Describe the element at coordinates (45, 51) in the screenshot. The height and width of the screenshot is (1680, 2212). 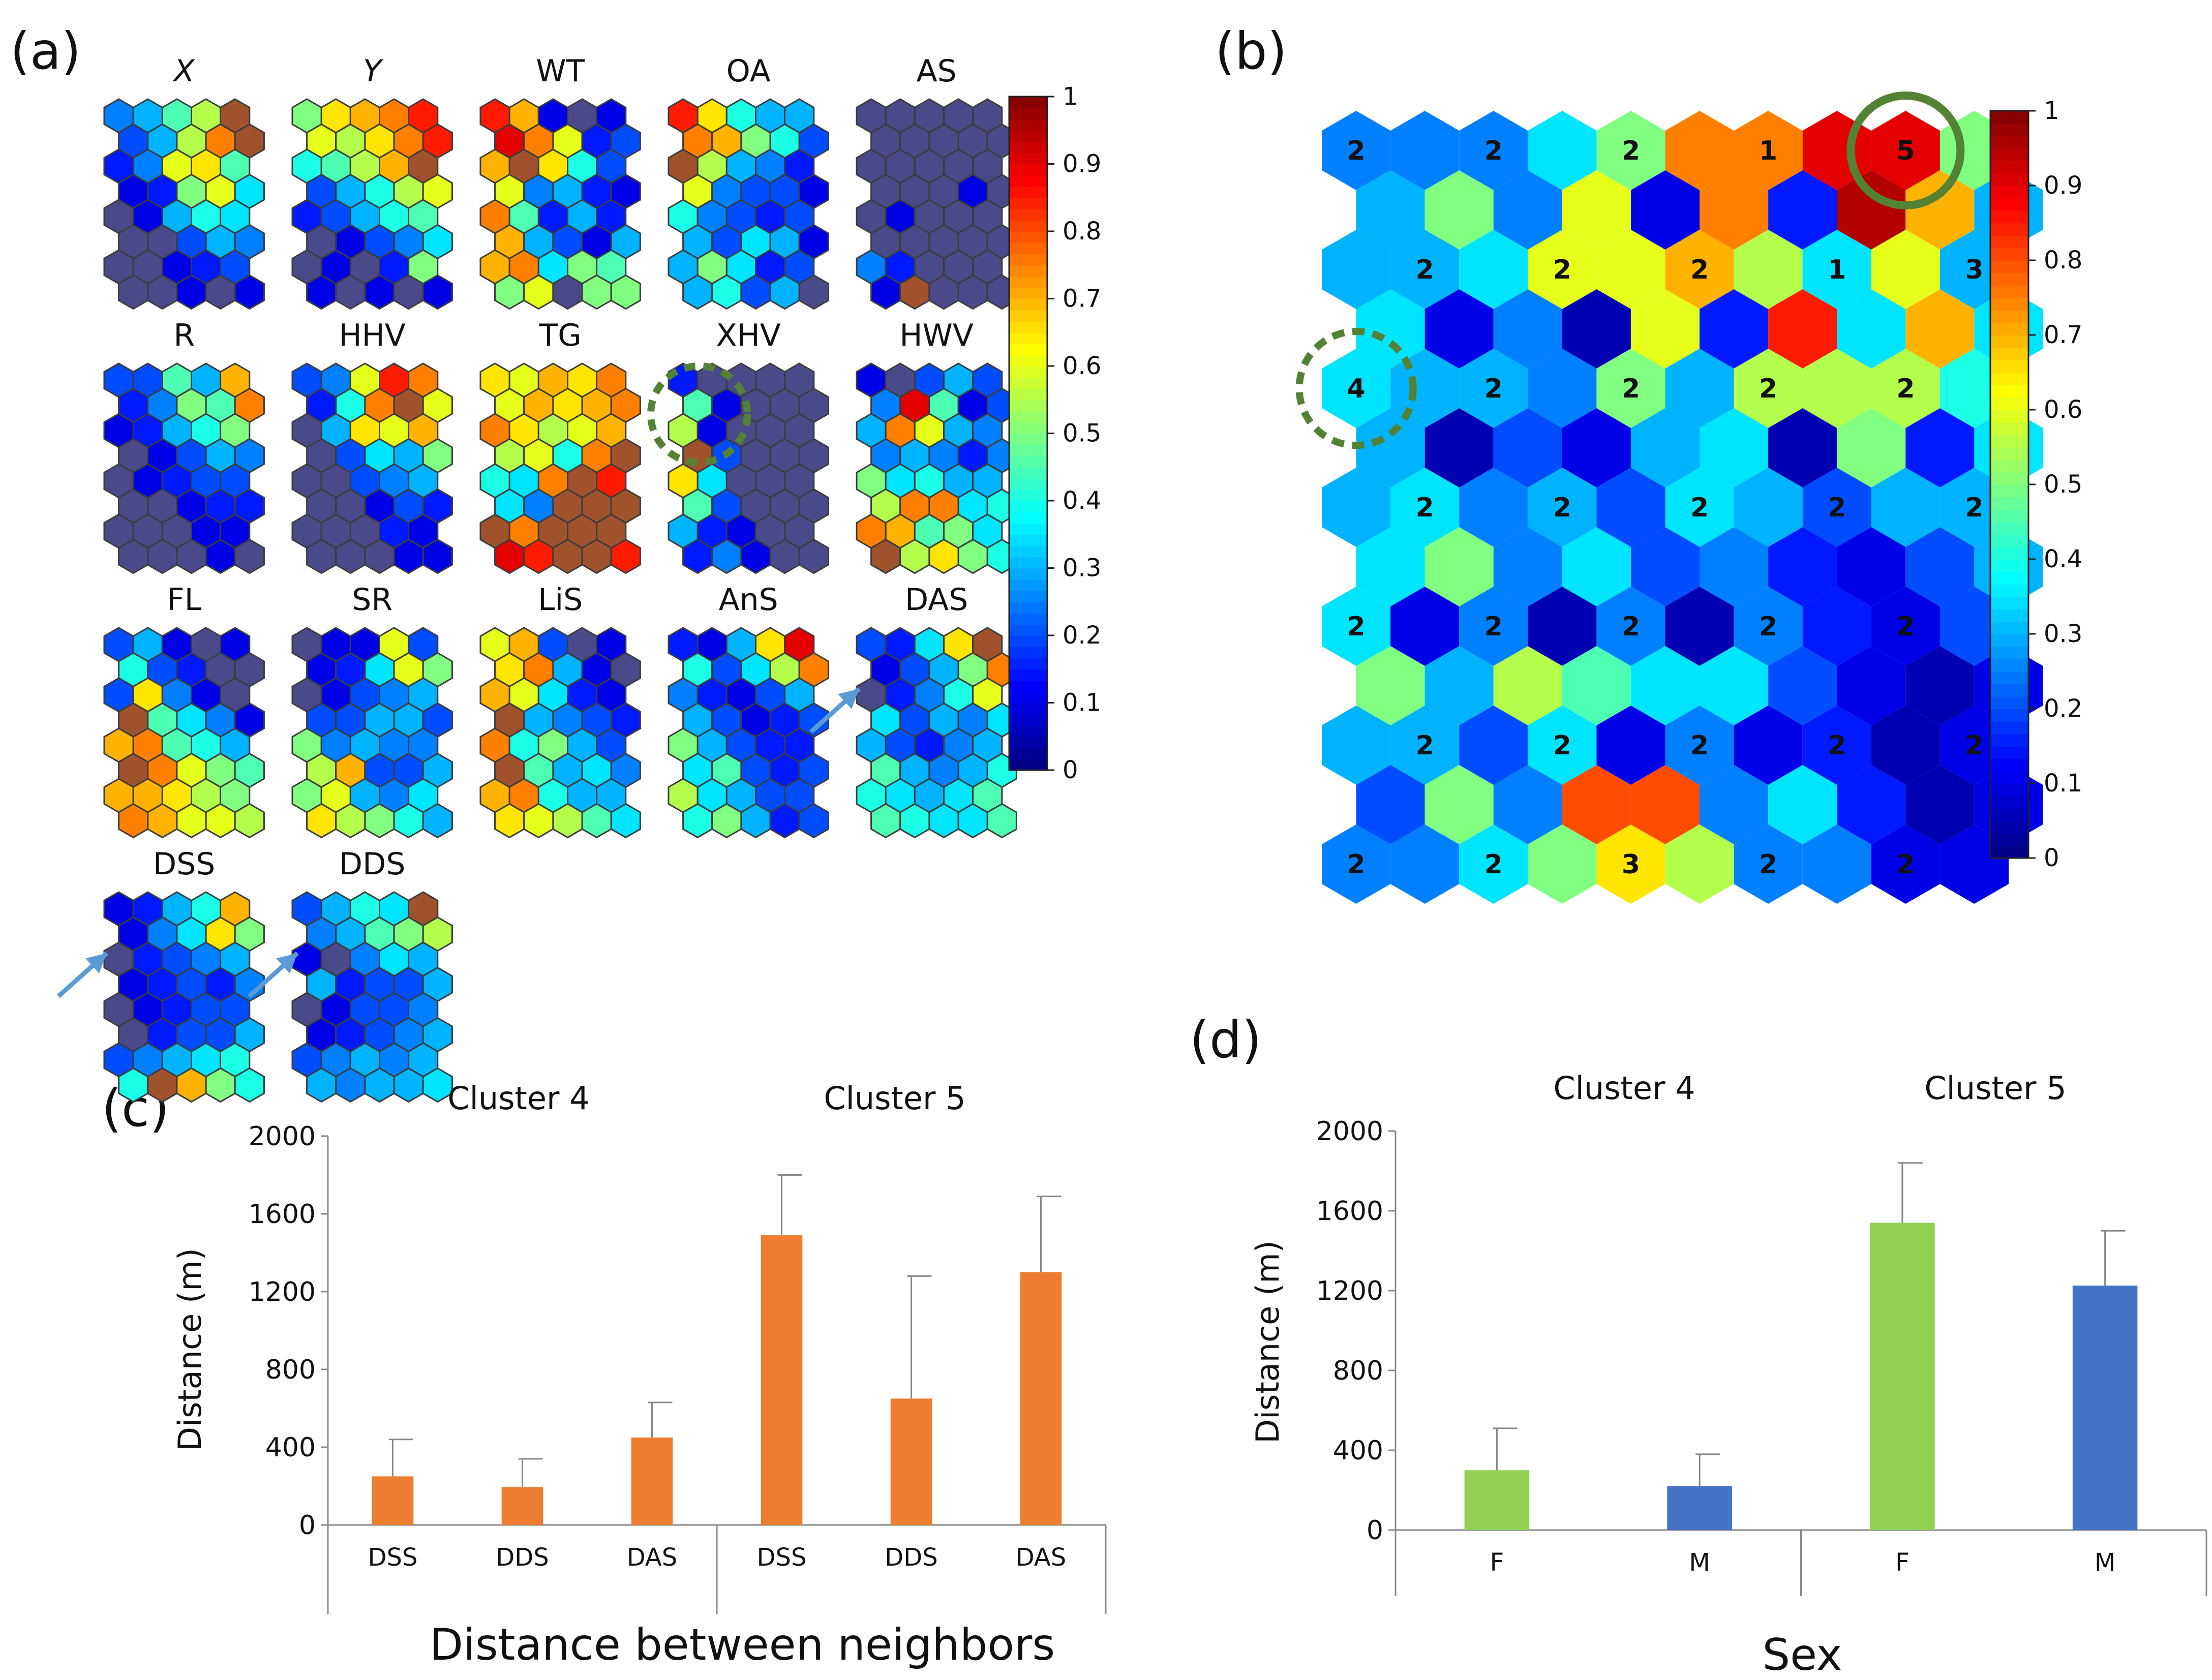
I see `panel-label-a: (a)` at that location.